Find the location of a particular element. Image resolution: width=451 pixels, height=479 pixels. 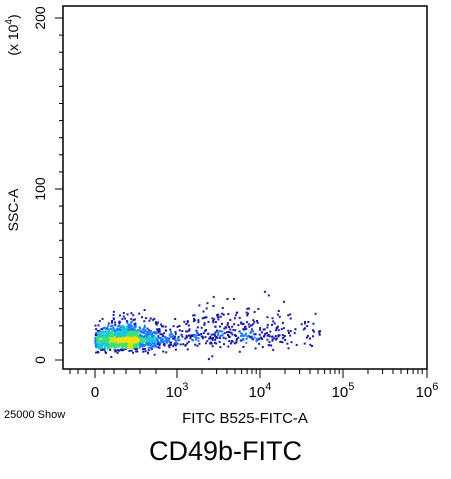

y-multiplier: (x 104) is located at coordinates (12, 34).